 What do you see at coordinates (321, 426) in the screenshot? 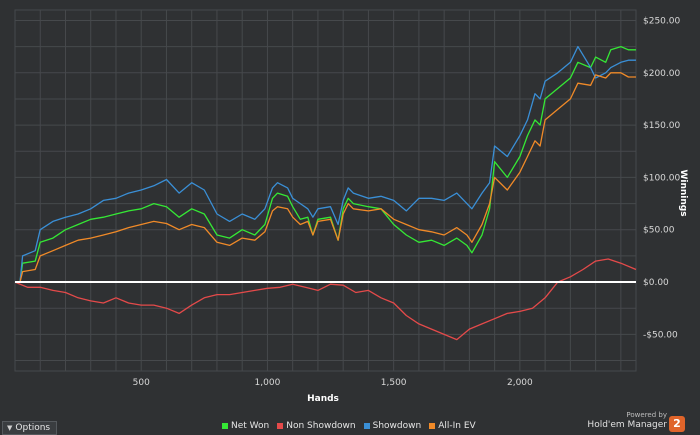
I see `legend-label: Non Showdown` at bounding box center [321, 426].